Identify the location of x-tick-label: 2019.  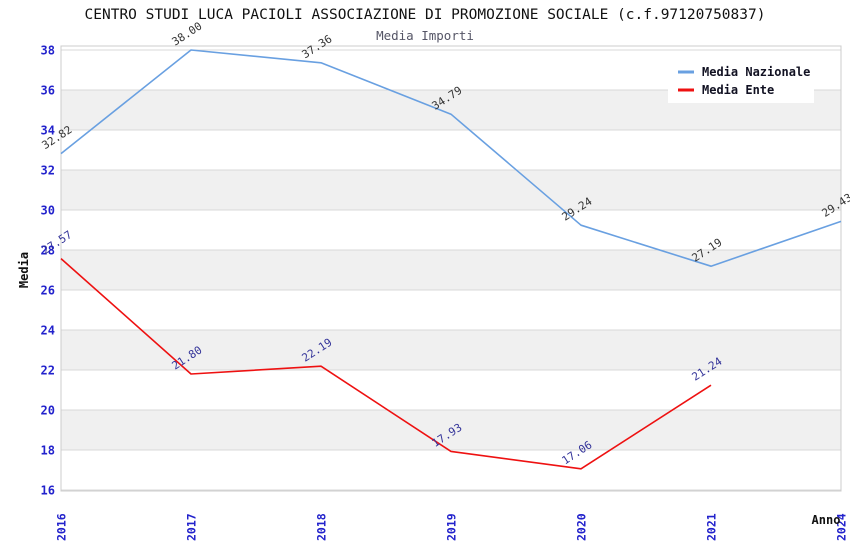
(452, 527).